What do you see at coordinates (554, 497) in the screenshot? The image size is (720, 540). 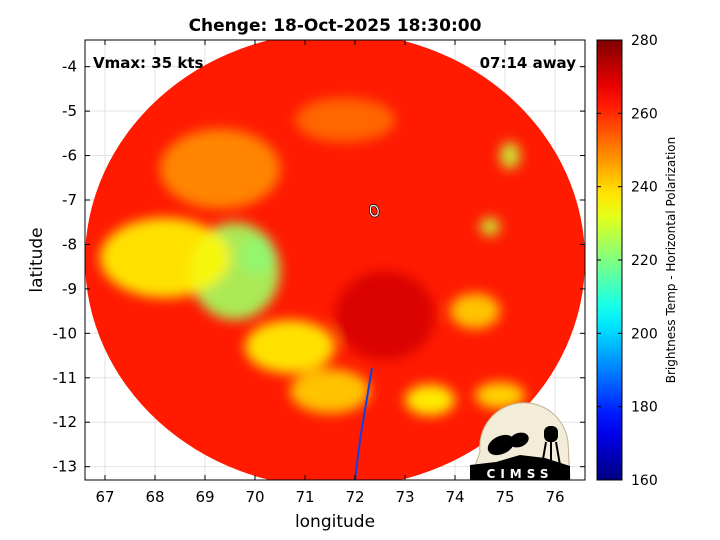 I see `x-tick-label: 76` at bounding box center [554, 497].